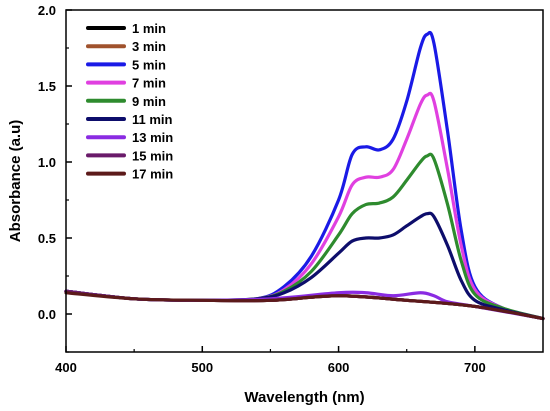 The height and width of the screenshot is (411, 550). Describe the element at coordinates (152, 155) in the screenshot. I see `legend-label: 15 min` at that location.